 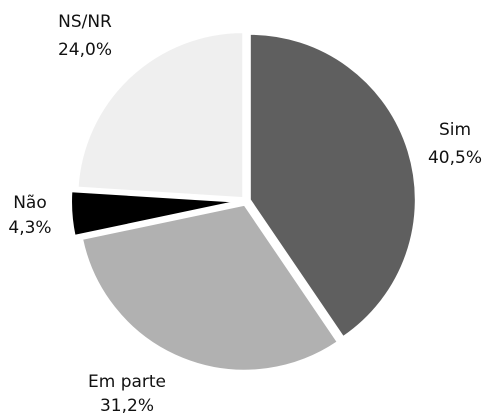 I want to click on slice-value: 24,0%, so click(x=85, y=50).